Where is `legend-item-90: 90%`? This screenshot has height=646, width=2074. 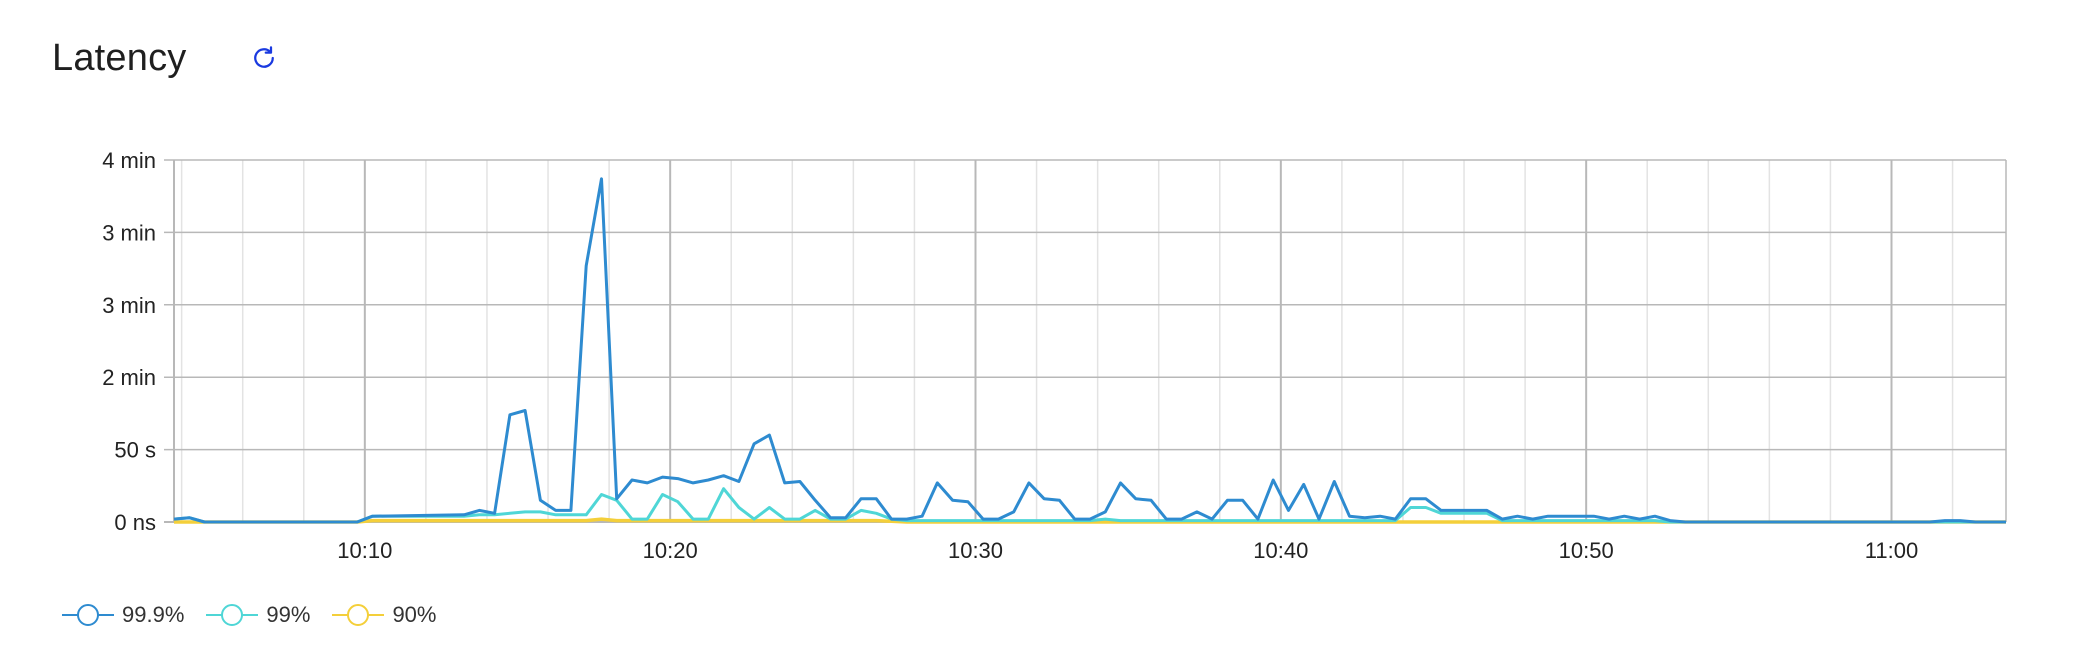 legend-item-90: 90% is located at coordinates (384, 615).